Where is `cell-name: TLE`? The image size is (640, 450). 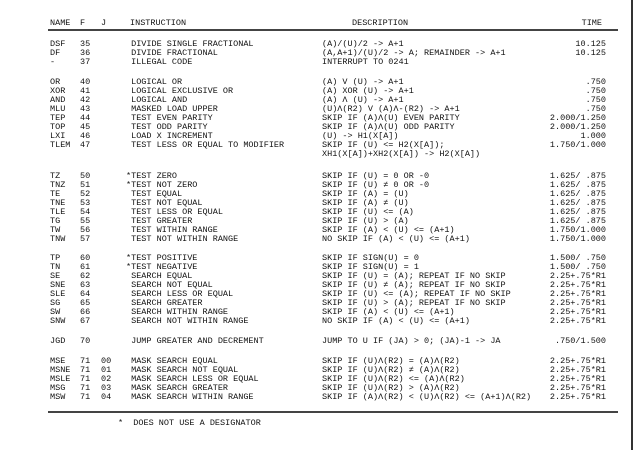
cell-name: TLE is located at coordinates (58, 212).